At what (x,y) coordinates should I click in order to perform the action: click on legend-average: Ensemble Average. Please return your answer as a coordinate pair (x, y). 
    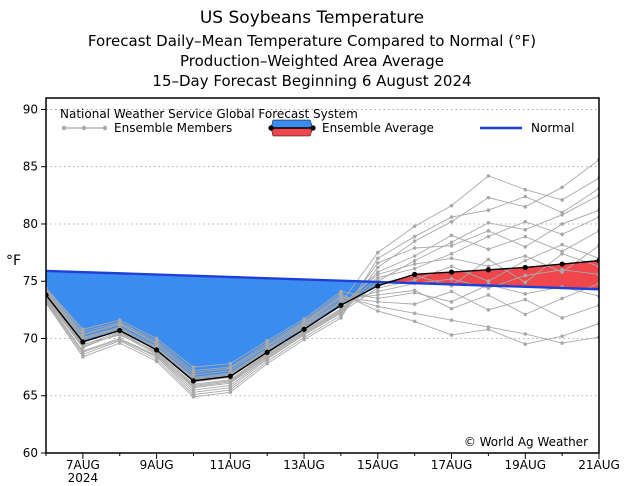
    Looking at the image, I should click on (351, 128).